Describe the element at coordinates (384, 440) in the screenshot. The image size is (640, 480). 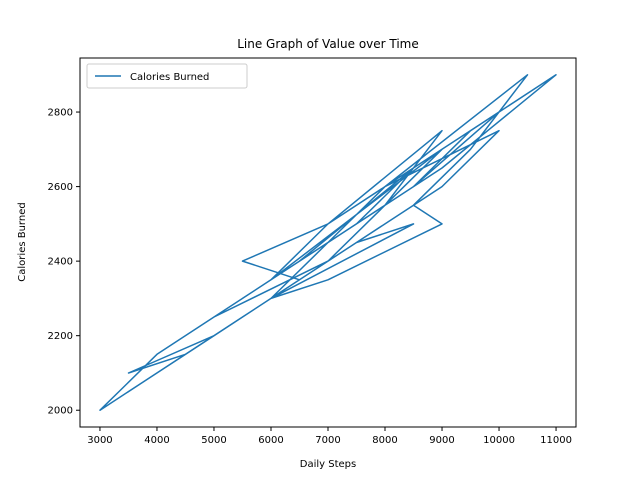
I see `x-tick-label: 8000` at that location.